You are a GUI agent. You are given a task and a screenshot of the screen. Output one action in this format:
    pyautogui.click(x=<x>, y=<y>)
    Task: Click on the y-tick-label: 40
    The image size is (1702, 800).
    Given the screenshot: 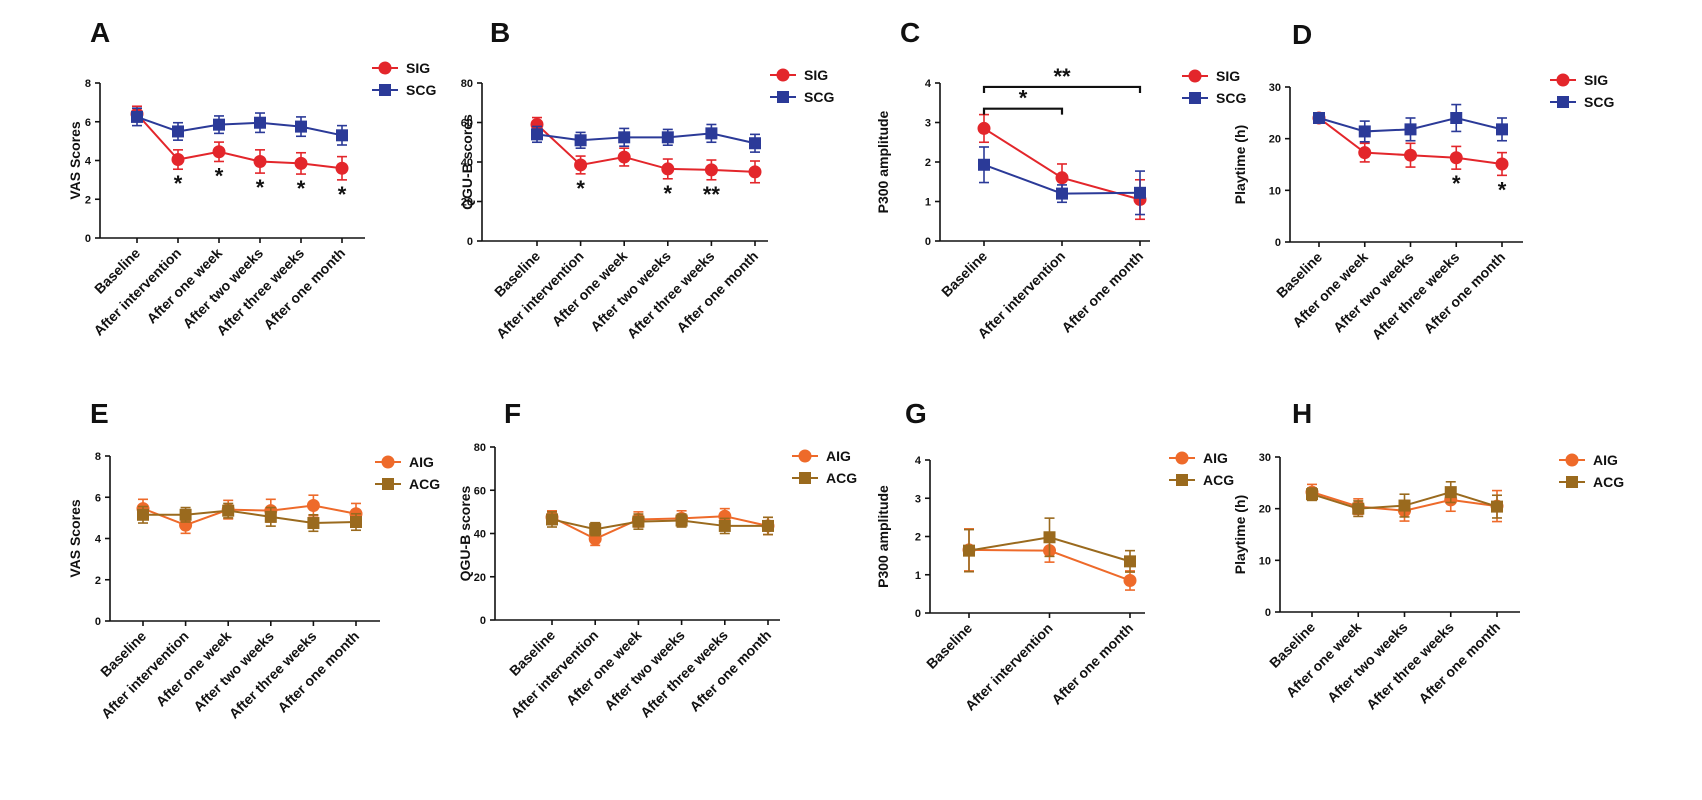 What is the action you would take?
    pyautogui.click(x=480, y=535)
    